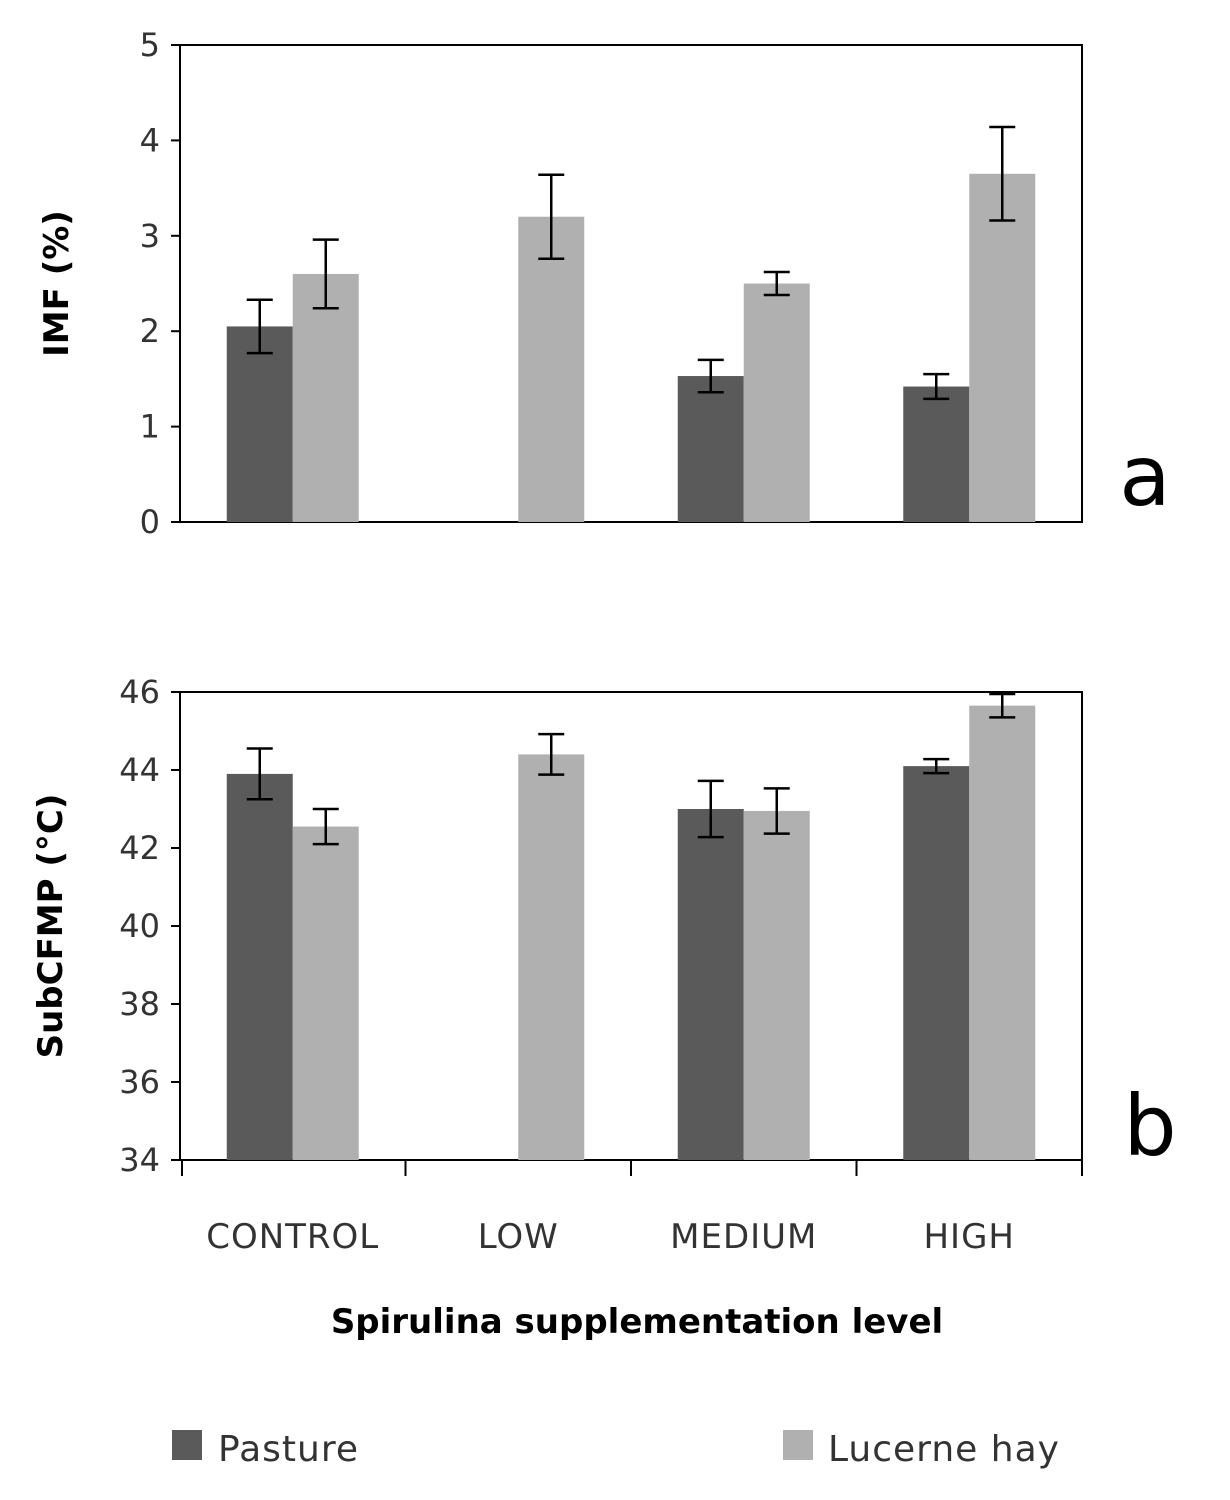 Image resolution: width=1230 pixels, height=1500 pixels. Describe the element at coordinates (1144, 476) in the screenshot. I see `panel-letter: a` at that location.